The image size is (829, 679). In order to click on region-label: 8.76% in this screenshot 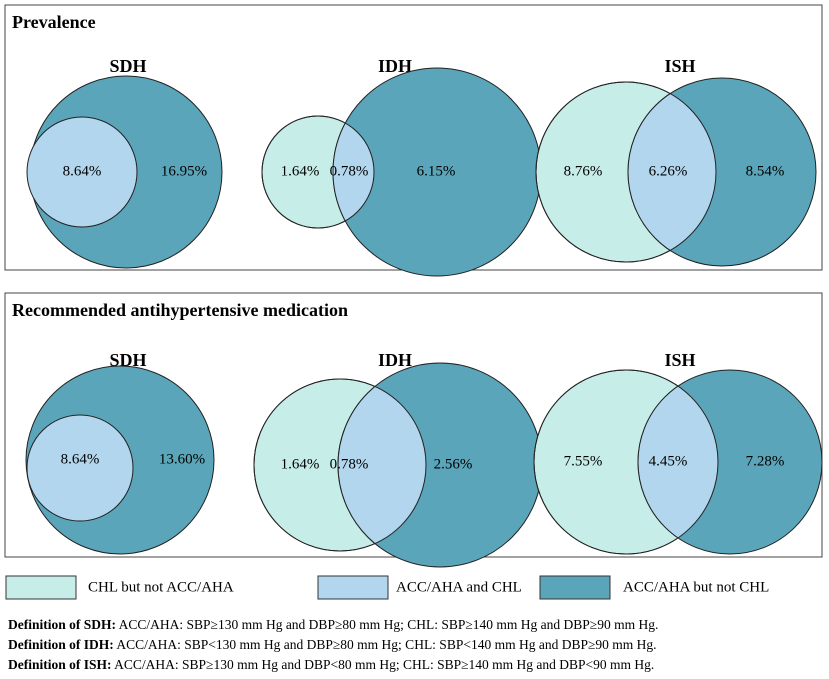, I will do `click(583, 171)`.